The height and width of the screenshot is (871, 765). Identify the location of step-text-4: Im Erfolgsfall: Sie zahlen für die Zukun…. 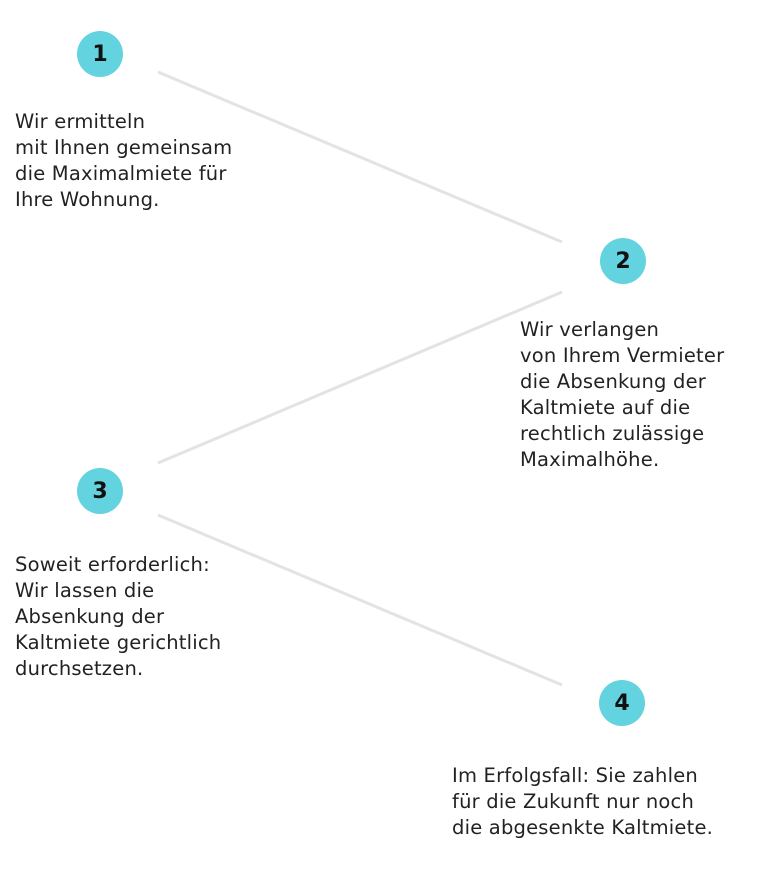
(583, 801).